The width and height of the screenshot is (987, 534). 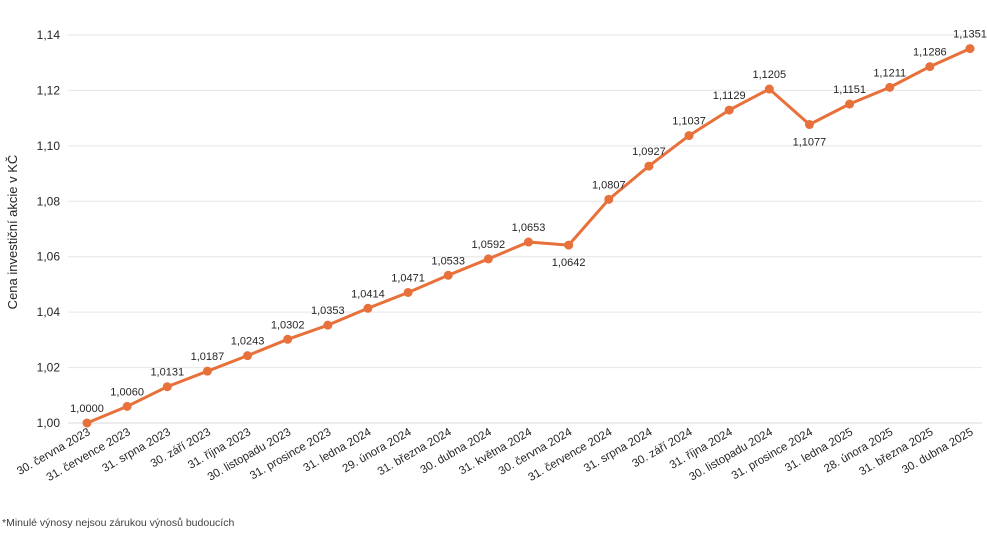 What do you see at coordinates (87, 409) in the screenshot?
I see `data-label: 1,0000` at bounding box center [87, 409].